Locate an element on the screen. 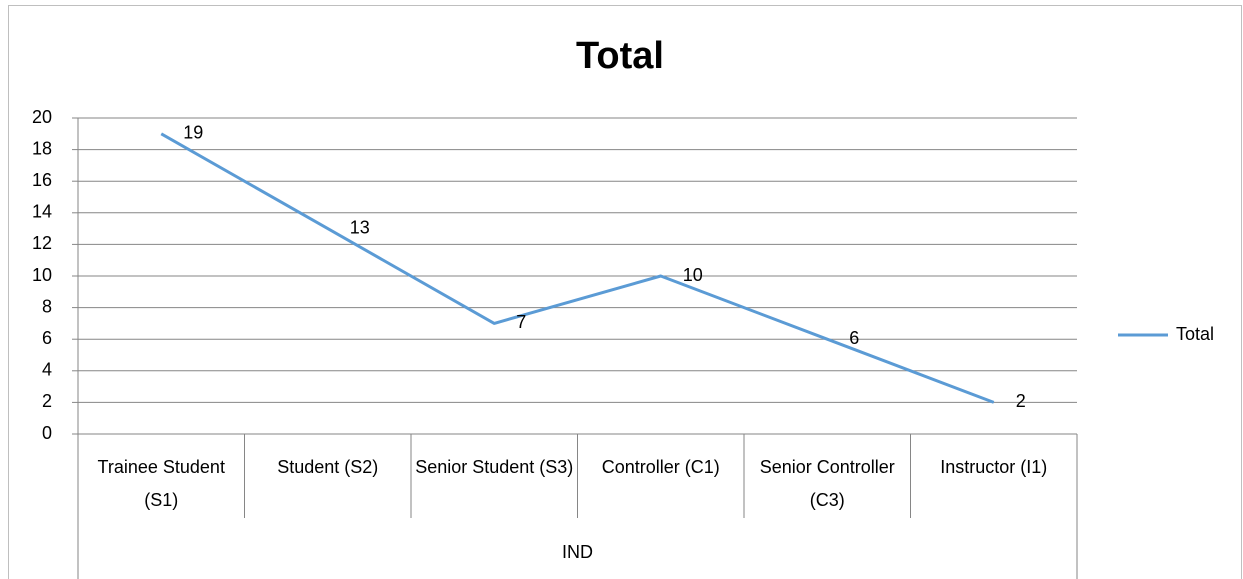 Image resolution: width=1243 pixels, height=579 pixels. y-tick-label: 18 is located at coordinates (42, 148).